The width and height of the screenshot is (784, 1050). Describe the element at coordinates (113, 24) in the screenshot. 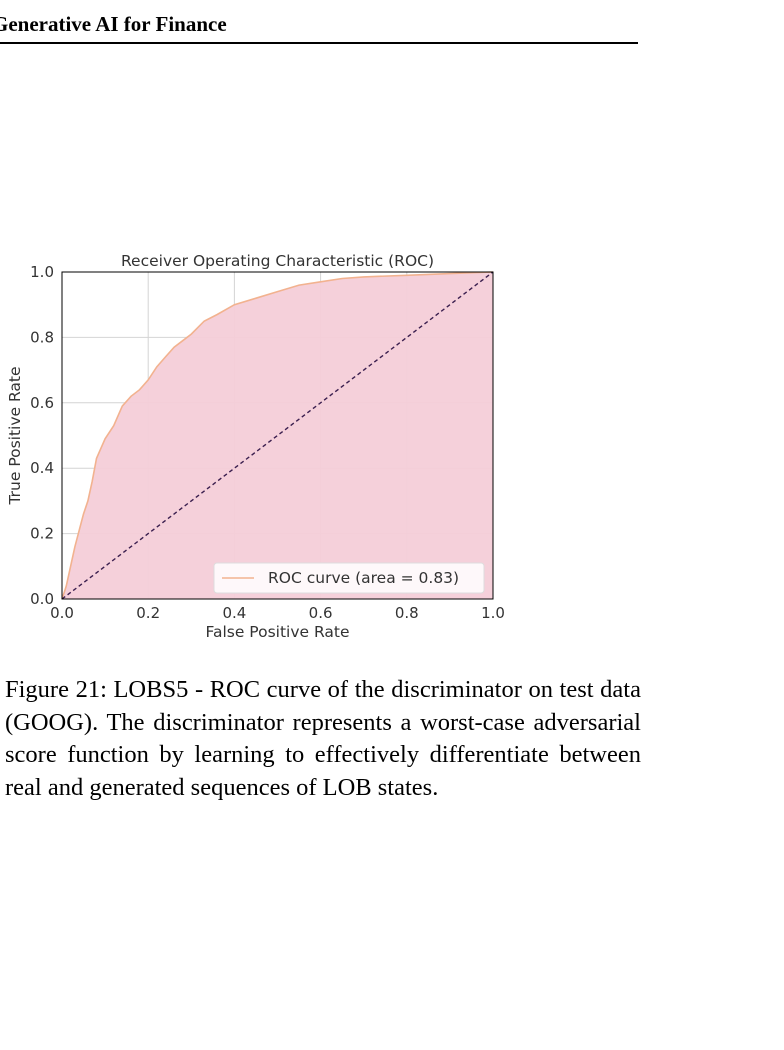

I see `running-header: Generative AI for Finance` at that location.